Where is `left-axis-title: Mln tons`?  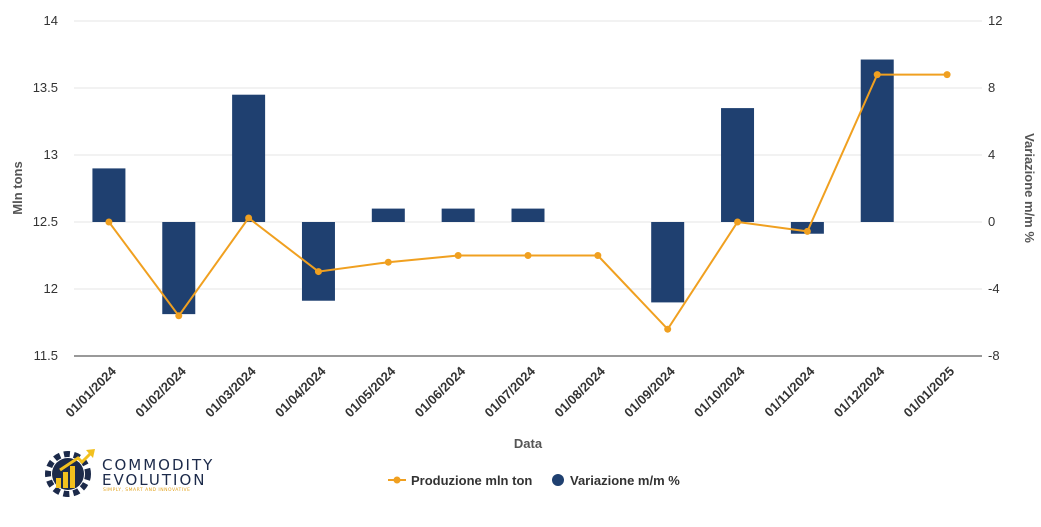 left-axis-title: Mln tons is located at coordinates (17, 187).